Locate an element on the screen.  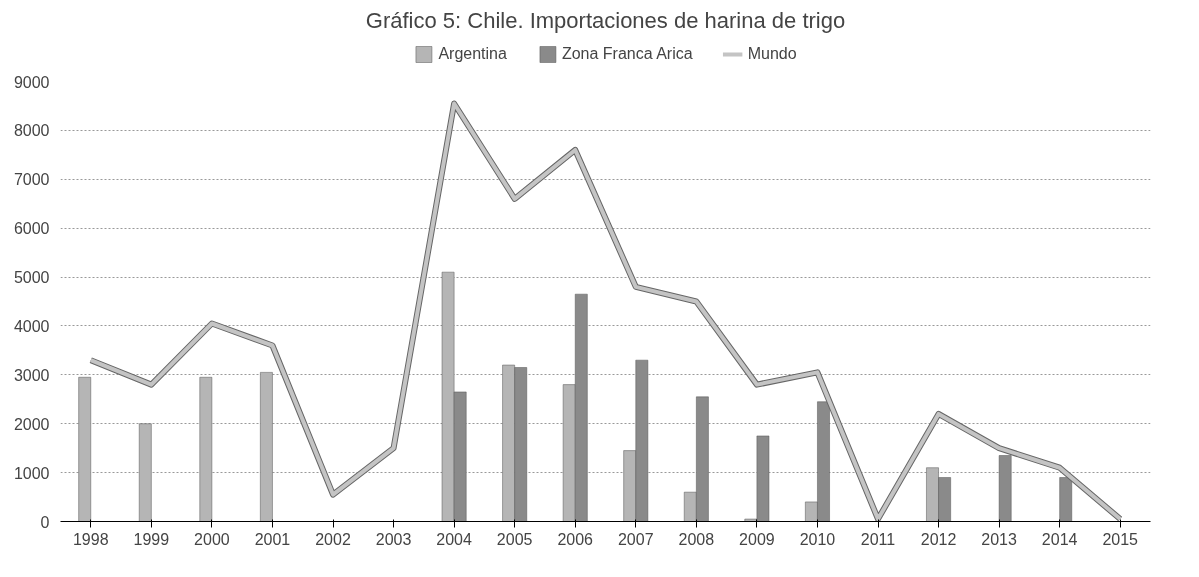
x-tick-label: 2011 is located at coordinates (878, 539).